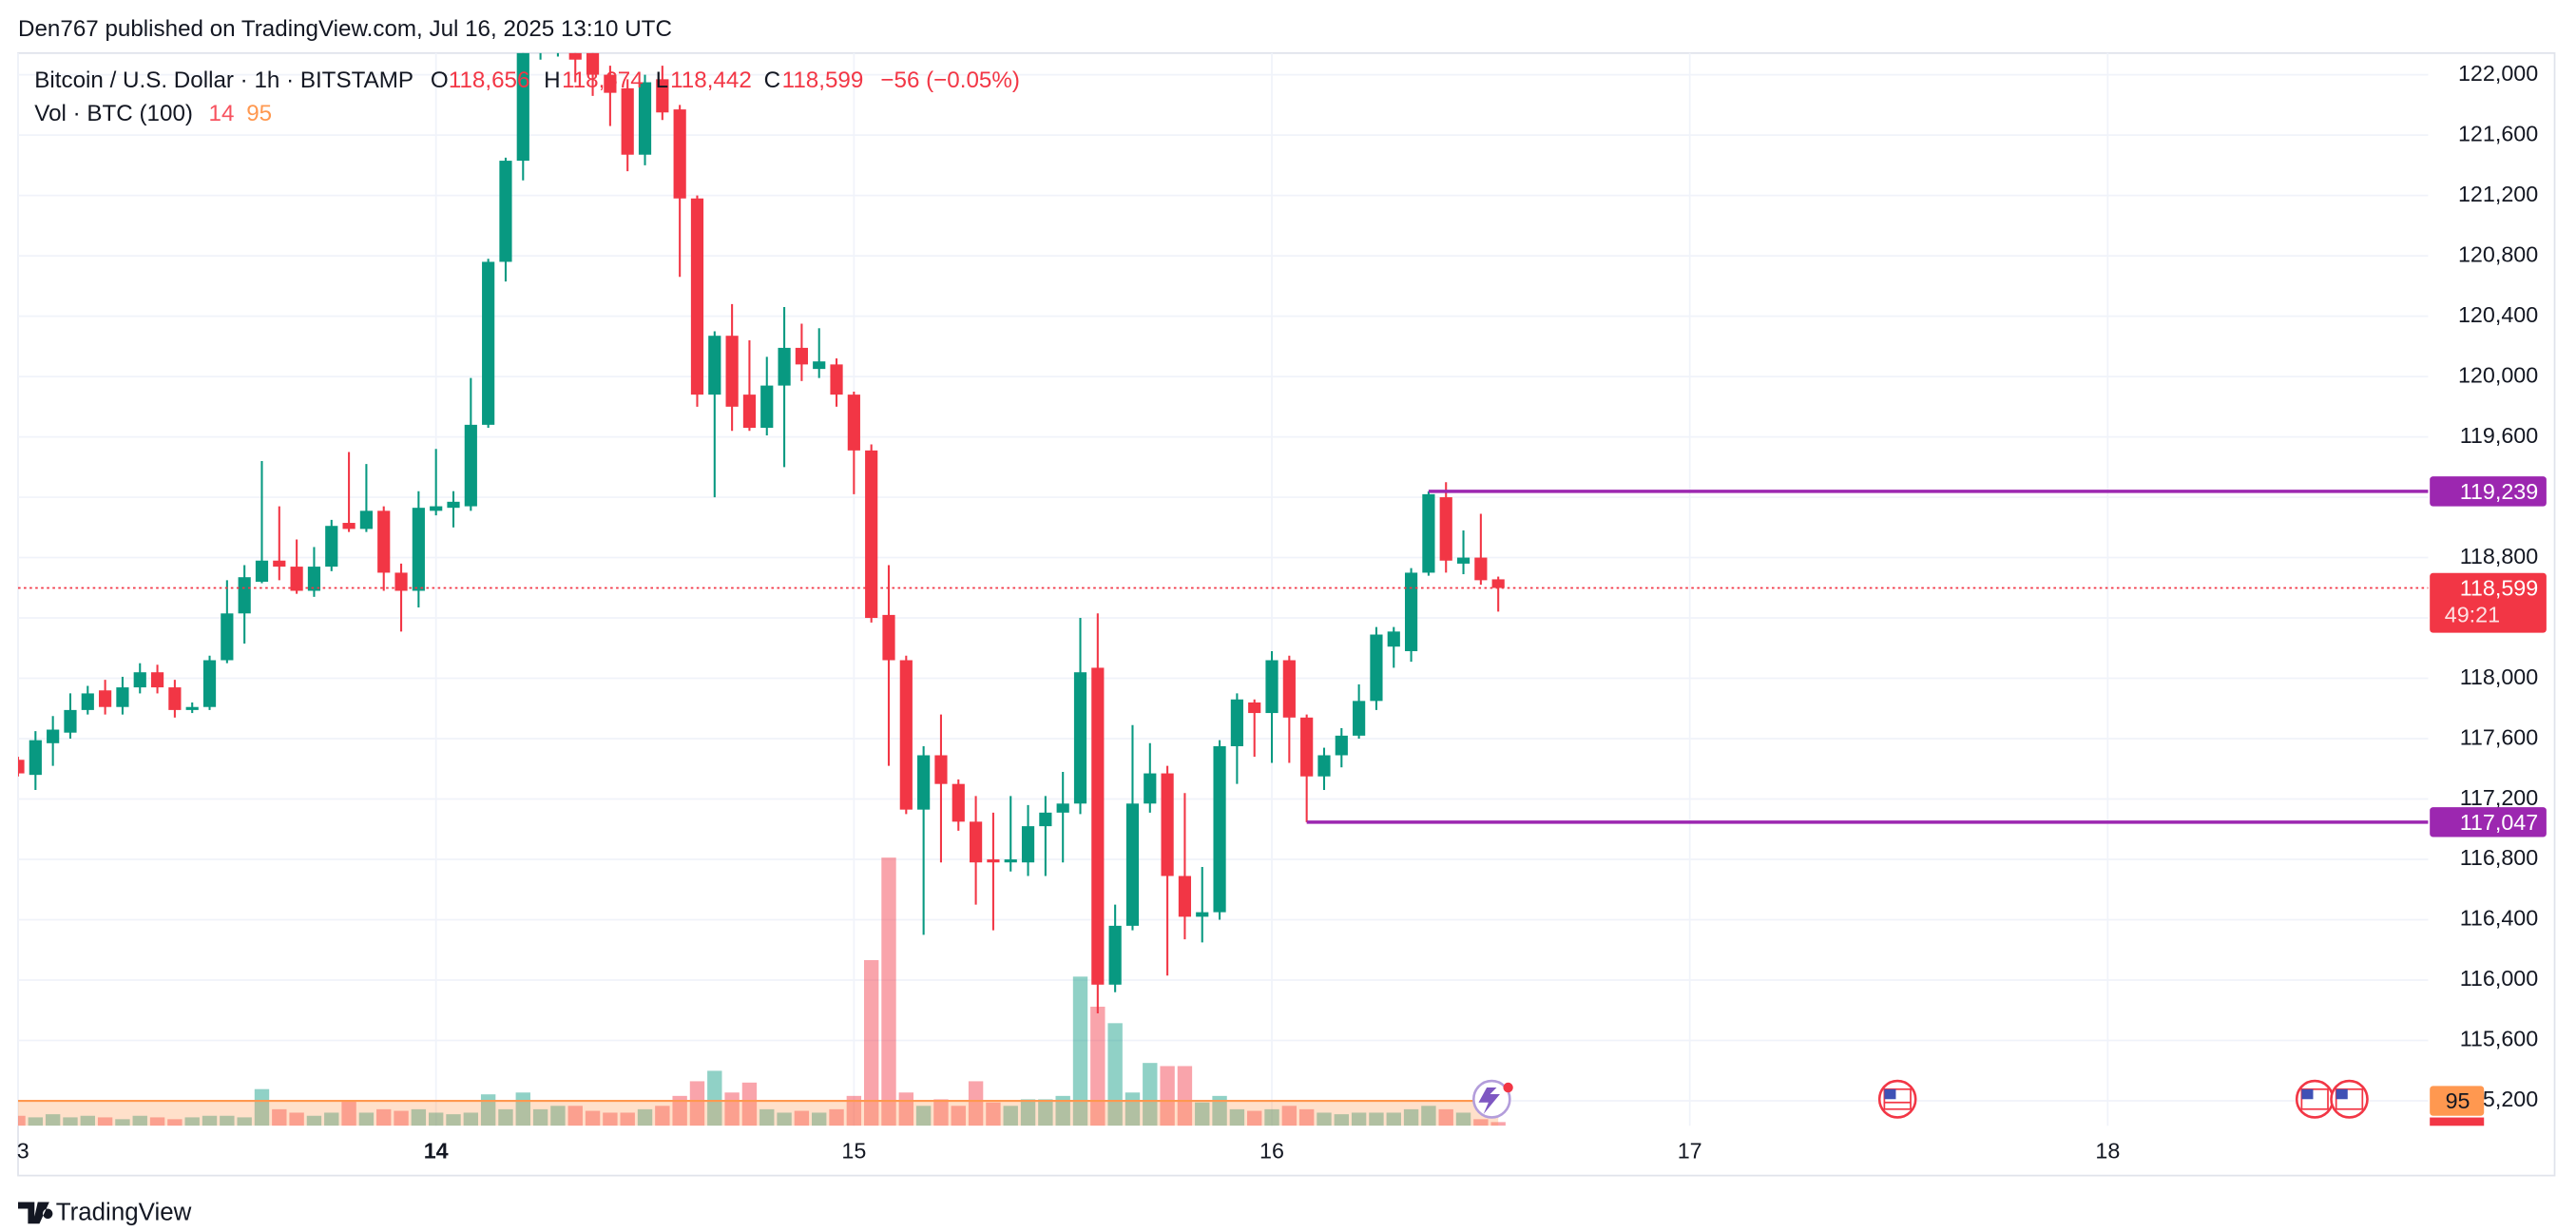  Describe the element at coordinates (2457, 1121) in the screenshot. I see `volume-last-tag` at that location.